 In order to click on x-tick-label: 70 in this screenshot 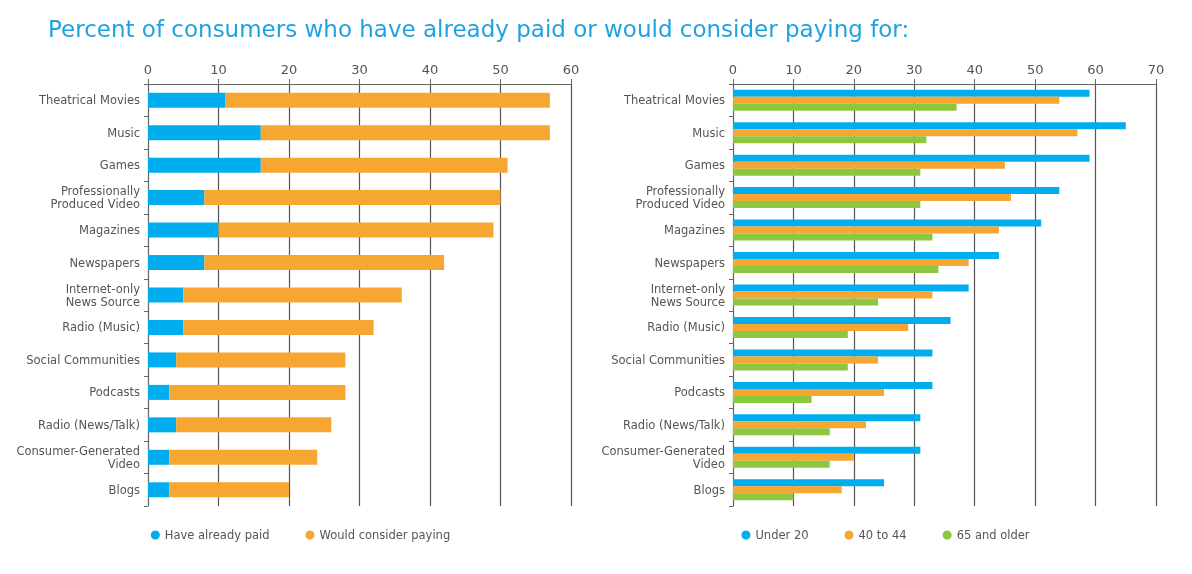, I will do `click(1156, 69)`.